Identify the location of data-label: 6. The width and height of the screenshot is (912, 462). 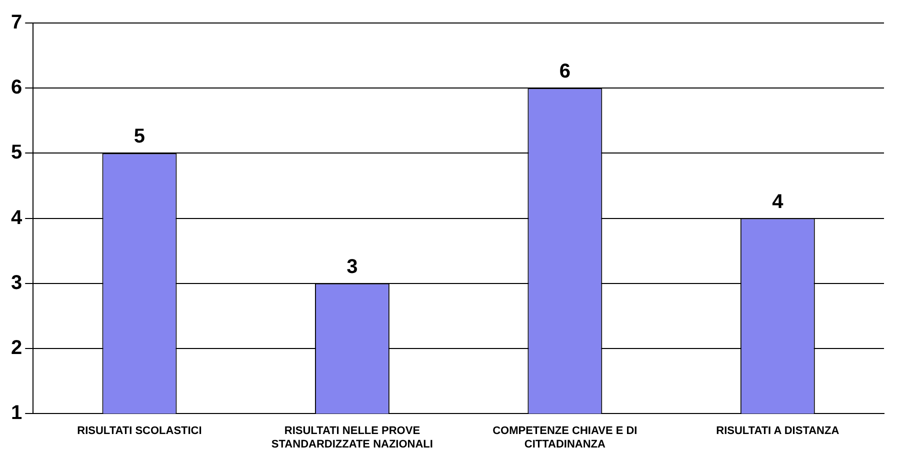
(564, 71).